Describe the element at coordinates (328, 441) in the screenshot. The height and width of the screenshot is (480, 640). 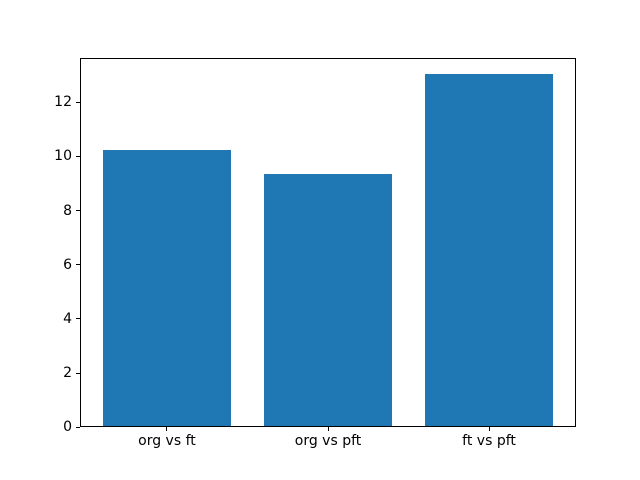
I see `x-tick-label: org vs pft` at that location.